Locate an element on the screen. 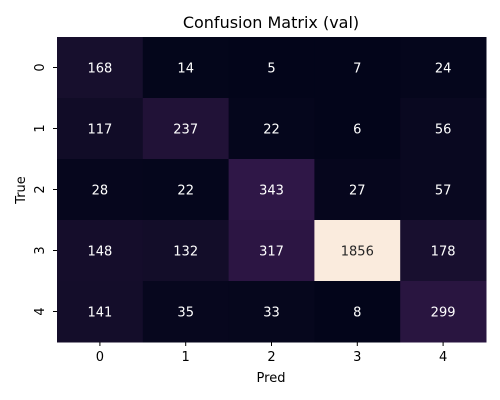 The image size is (500, 400). cell-value-label-3-2: 317 is located at coordinates (271, 252).